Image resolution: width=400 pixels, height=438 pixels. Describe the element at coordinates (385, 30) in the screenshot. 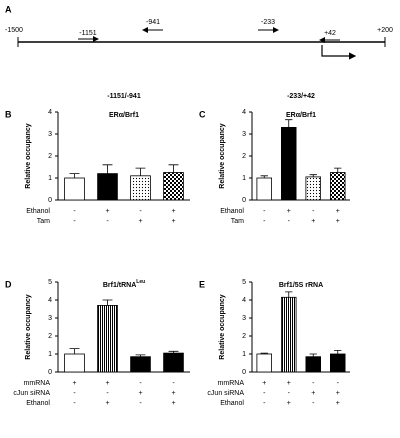

I see `end-label: +200` at that location.